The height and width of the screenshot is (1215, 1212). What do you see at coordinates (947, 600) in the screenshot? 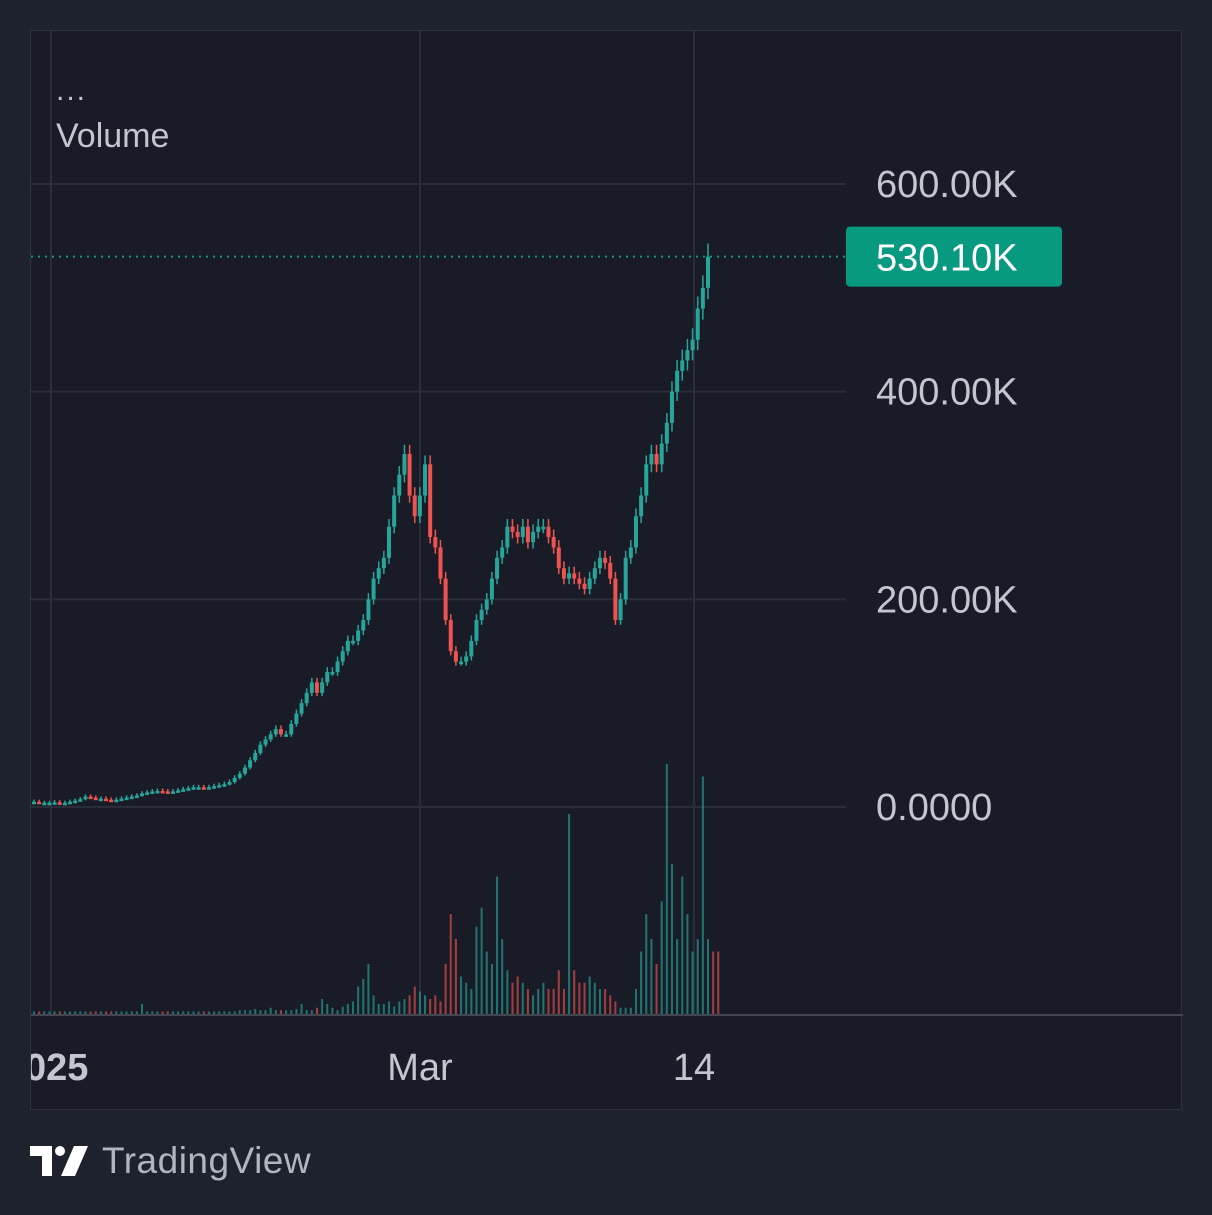
I see `y-tick-label-1: 200.00K` at bounding box center [947, 600].